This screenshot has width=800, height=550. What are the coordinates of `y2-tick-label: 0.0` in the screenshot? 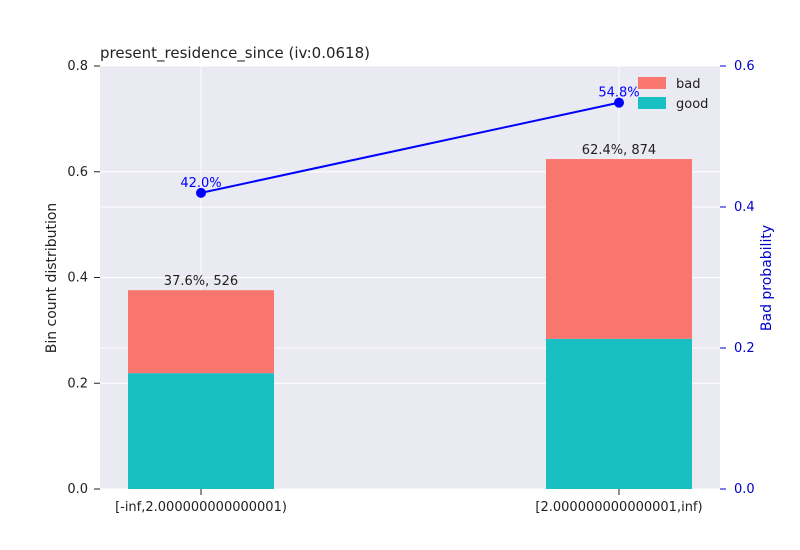 It's located at (744, 489).